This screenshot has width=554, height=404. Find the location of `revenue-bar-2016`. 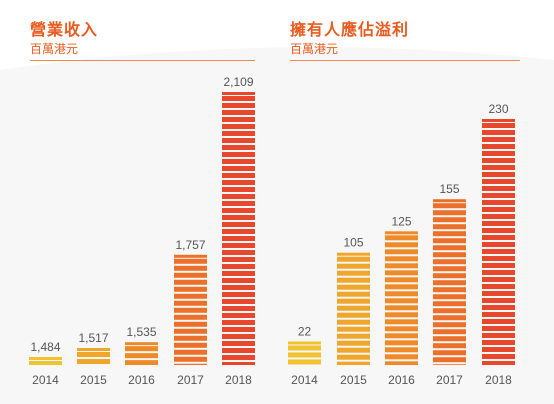

revenue-bar-2016 is located at coordinates (141, 353).